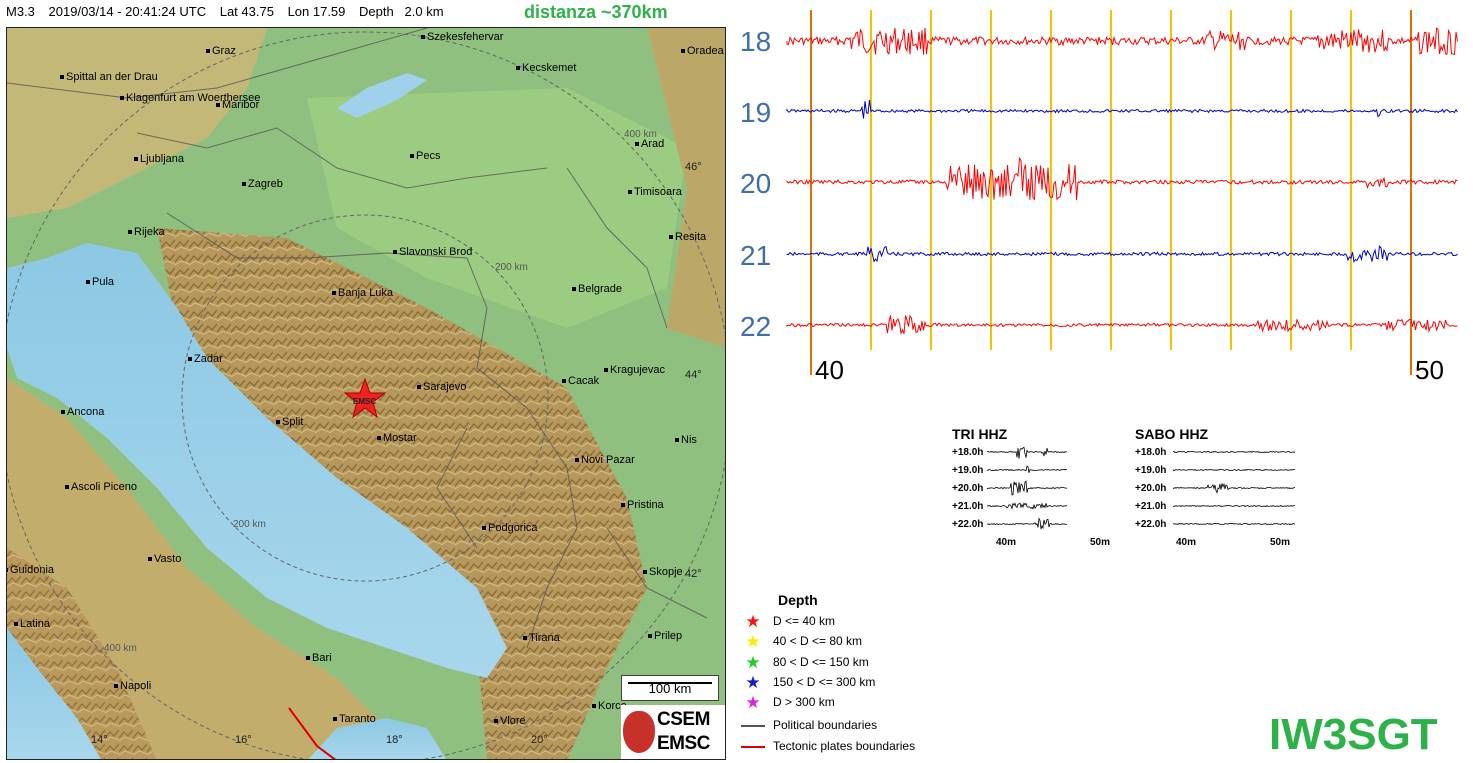 The height and width of the screenshot is (763, 1473). What do you see at coordinates (362, 293) in the screenshot?
I see `city-banja-luka: Banja Luka` at bounding box center [362, 293].